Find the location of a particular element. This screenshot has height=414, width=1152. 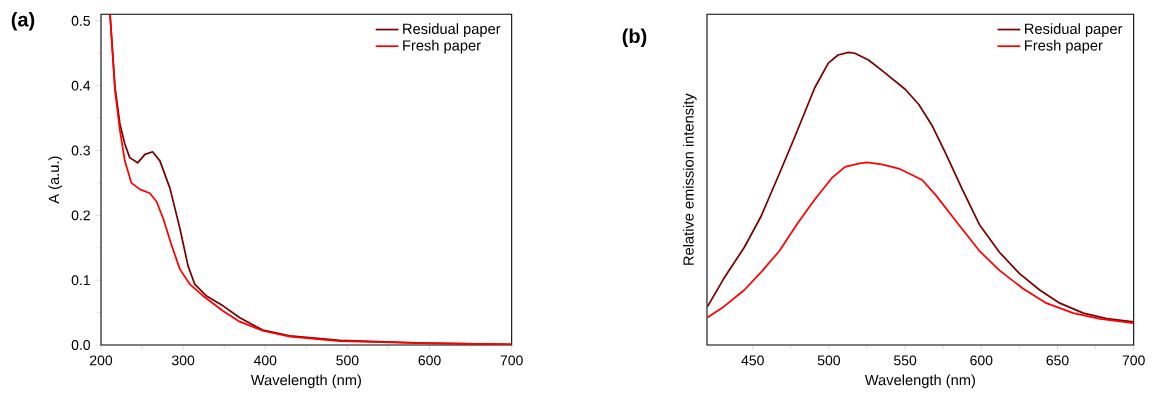

chart-title: (b) is located at coordinates (634, 38).